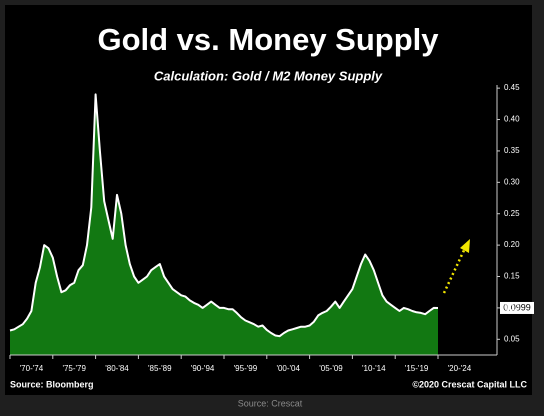  I want to click on x-tick-label: '75-'79, so click(74, 368).